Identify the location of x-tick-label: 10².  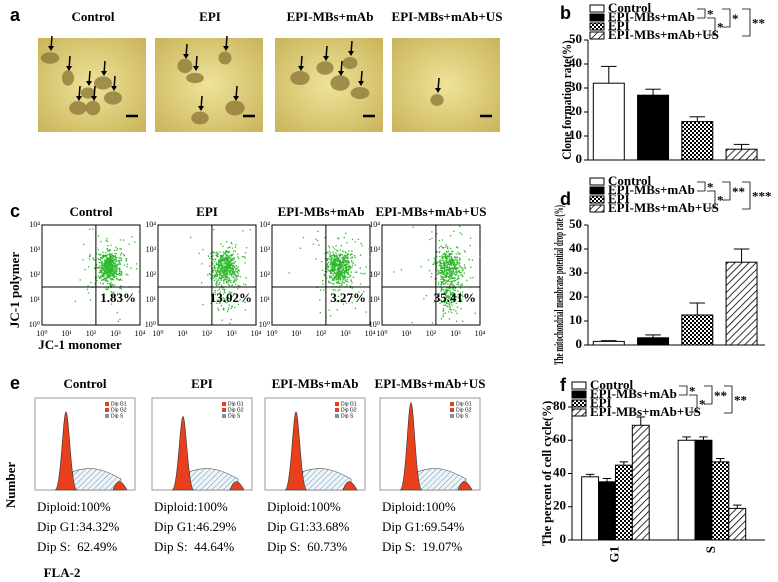
(321, 333).